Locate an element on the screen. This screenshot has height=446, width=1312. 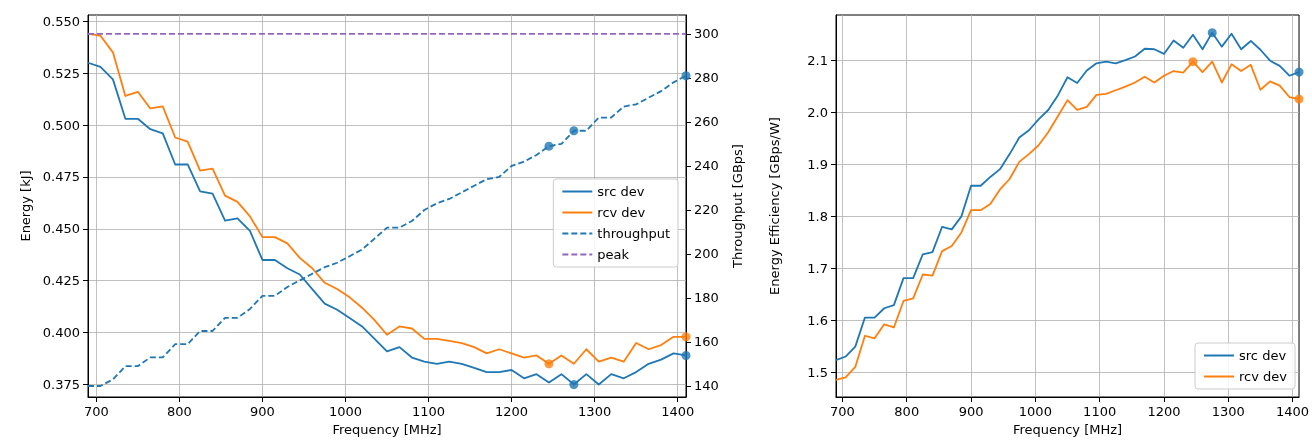
legend-label: peak is located at coordinates (613, 254).